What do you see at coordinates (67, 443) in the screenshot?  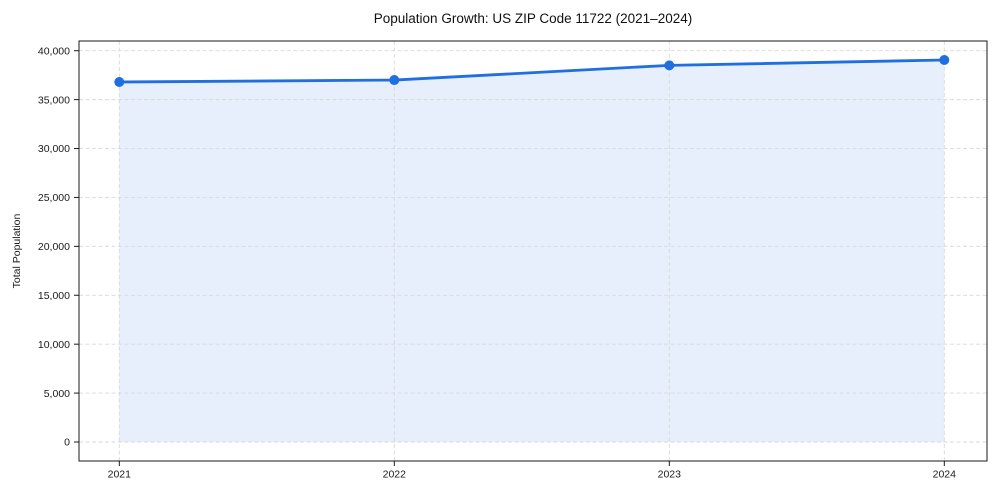 I see `y-tick-label: 0` at bounding box center [67, 443].